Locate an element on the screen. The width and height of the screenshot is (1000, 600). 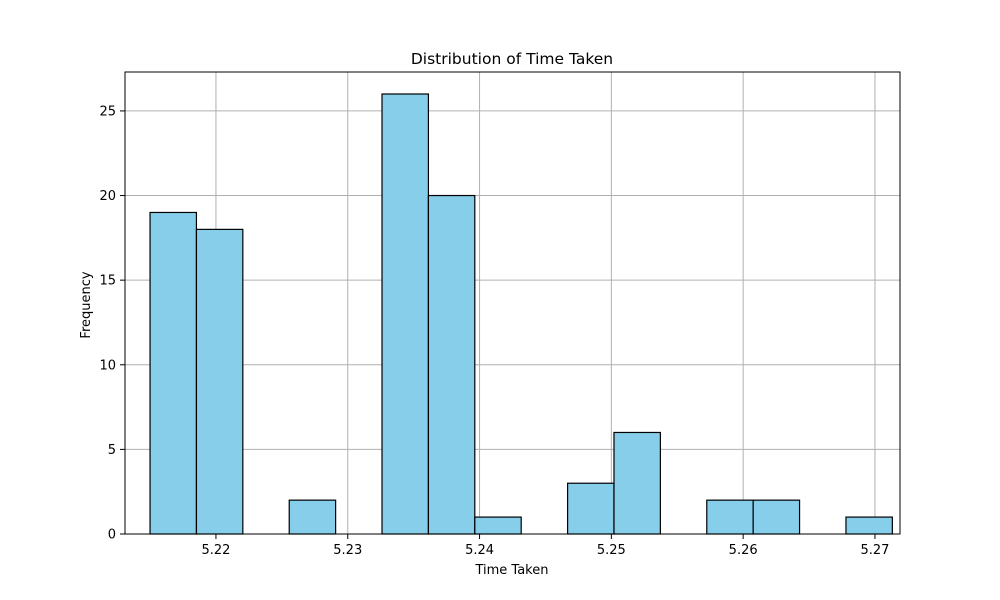
y-tick-label: 15 is located at coordinates (107, 281).